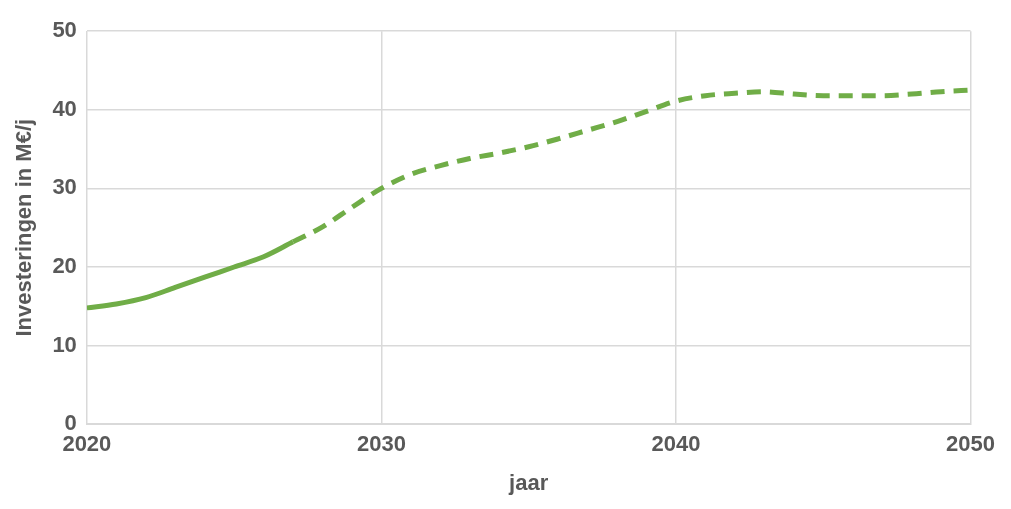 The image size is (1011, 509). What do you see at coordinates (64, 30) in the screenshot?
I see `y-tick-label: 50` at bounding box center [64, 30].